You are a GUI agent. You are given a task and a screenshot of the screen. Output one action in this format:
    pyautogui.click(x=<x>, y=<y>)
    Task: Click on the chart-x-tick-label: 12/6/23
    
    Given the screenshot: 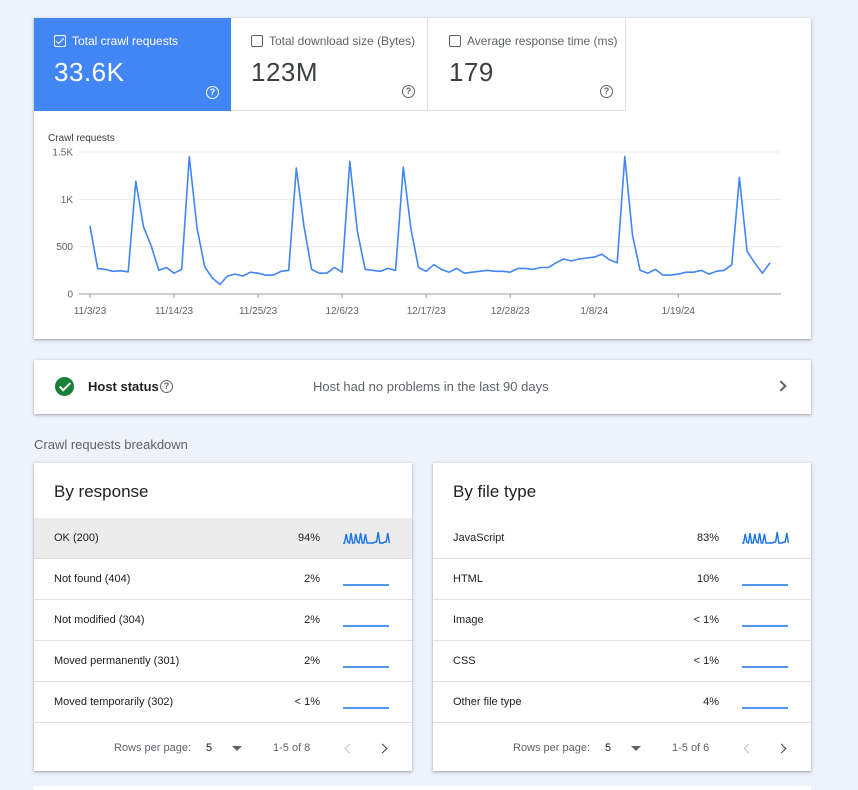 What is the action you would take?
    pyautogui.click(x=342, y=311)
    